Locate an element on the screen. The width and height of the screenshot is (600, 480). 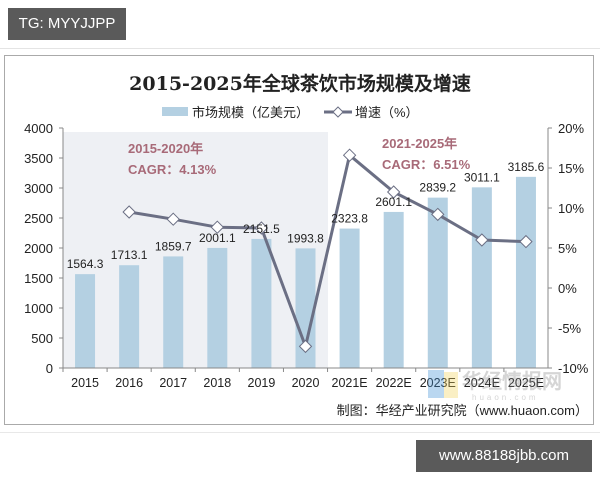
legend: 市场规模（亿美元） 增速（%） is located at coordinates (290, 112).